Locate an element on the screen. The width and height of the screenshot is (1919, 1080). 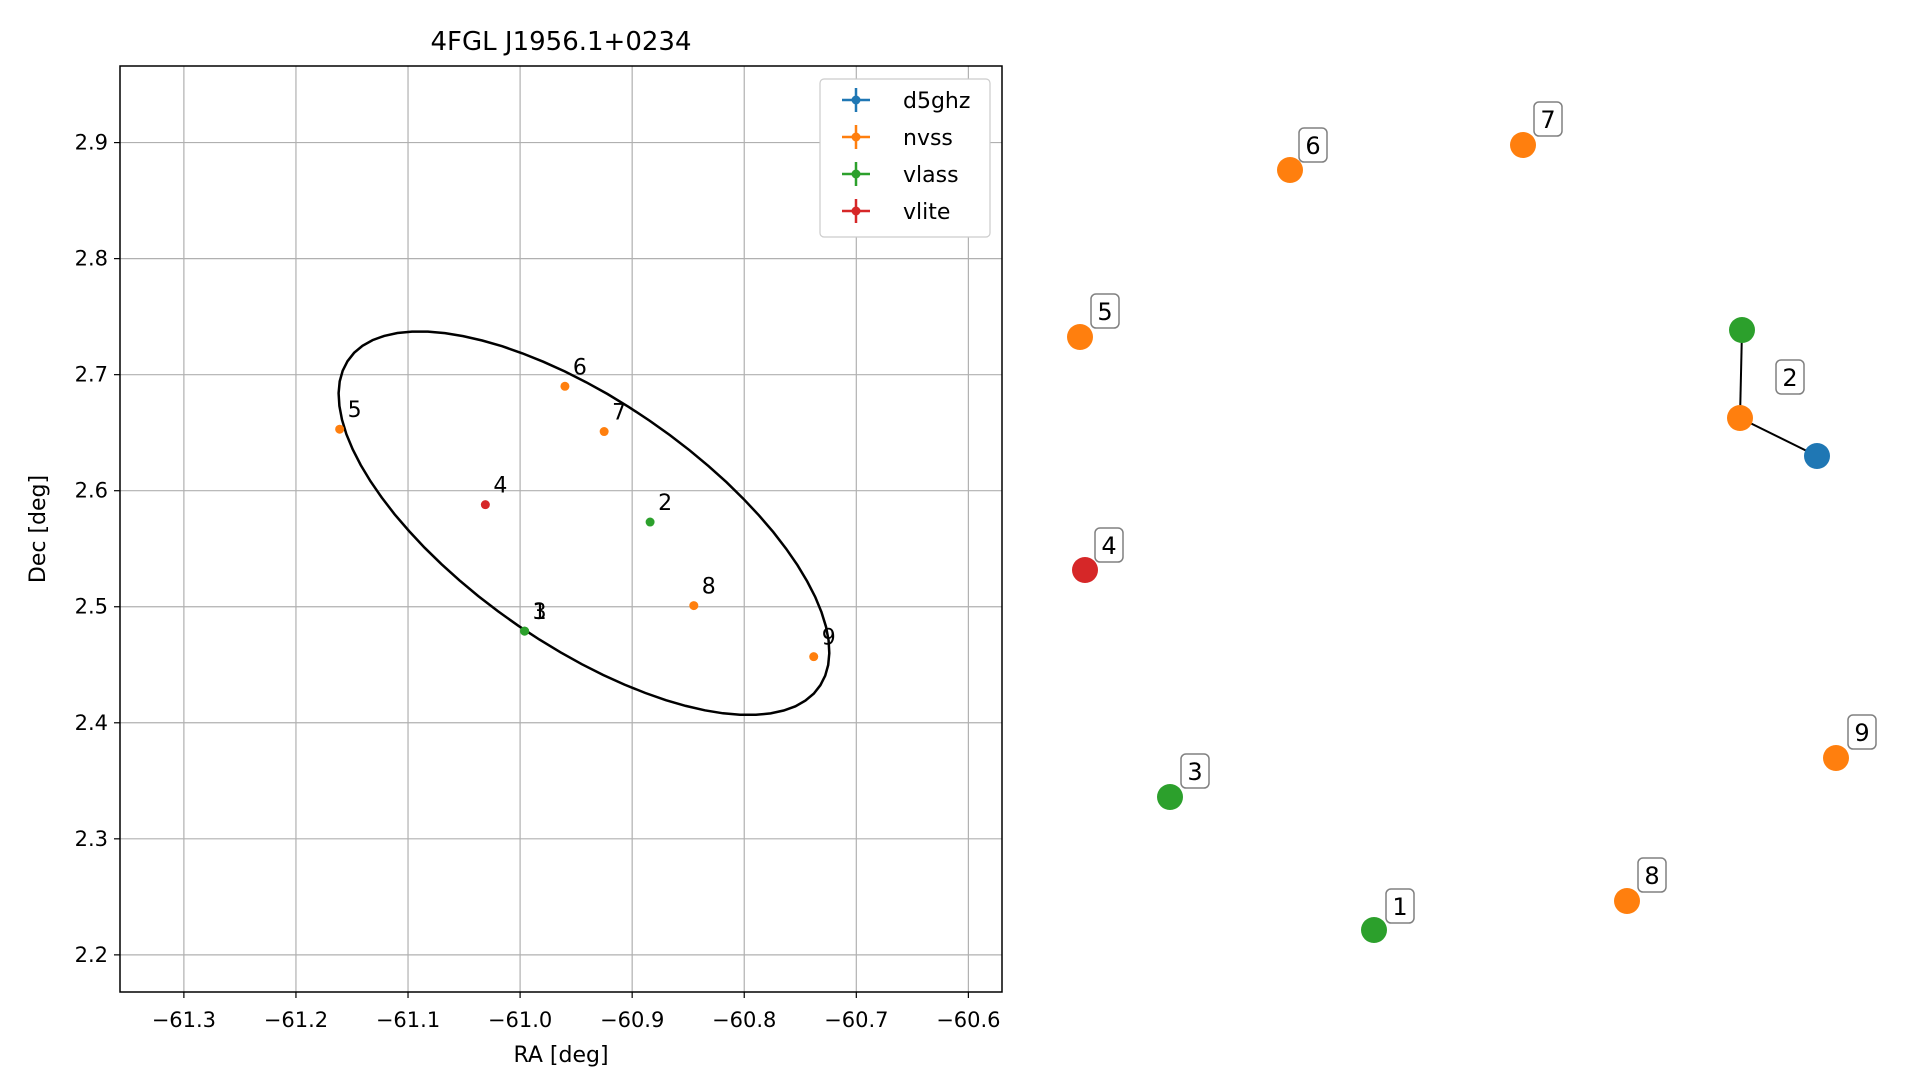
point-label-2: 2 is located at coordinates (665, 503).